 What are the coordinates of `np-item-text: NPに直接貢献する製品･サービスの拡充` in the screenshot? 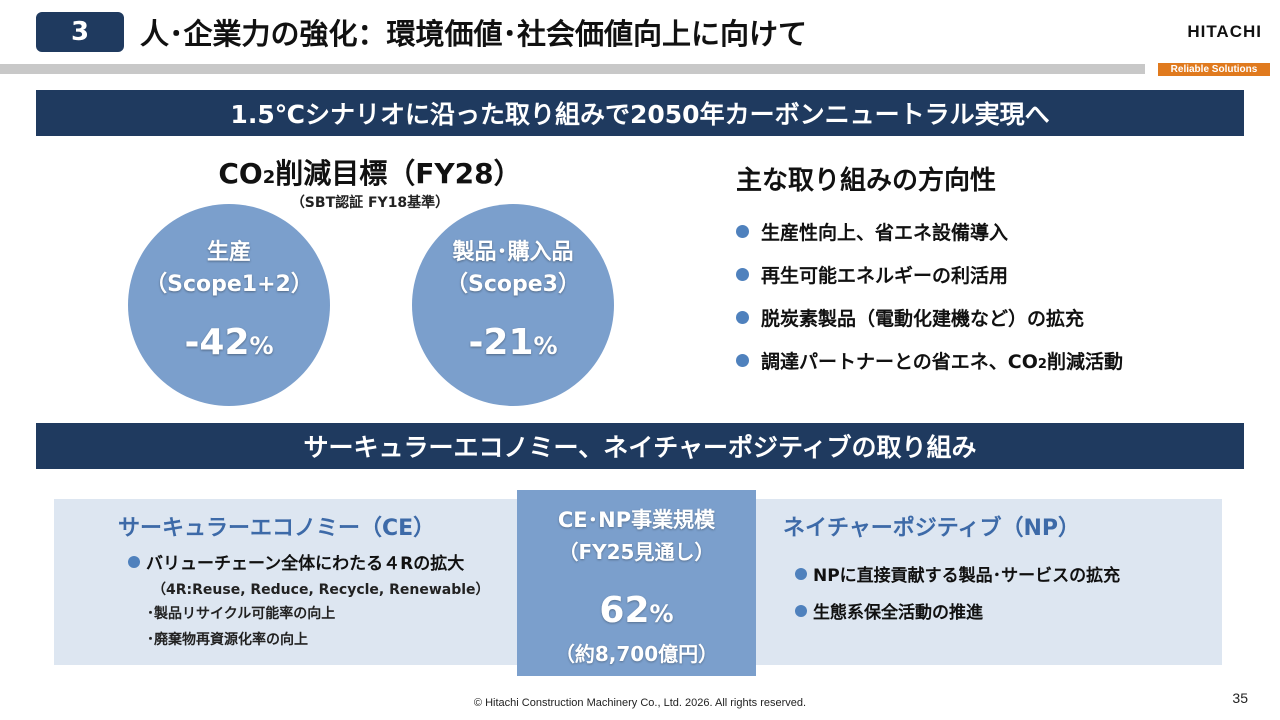 It's located at (967, 576).